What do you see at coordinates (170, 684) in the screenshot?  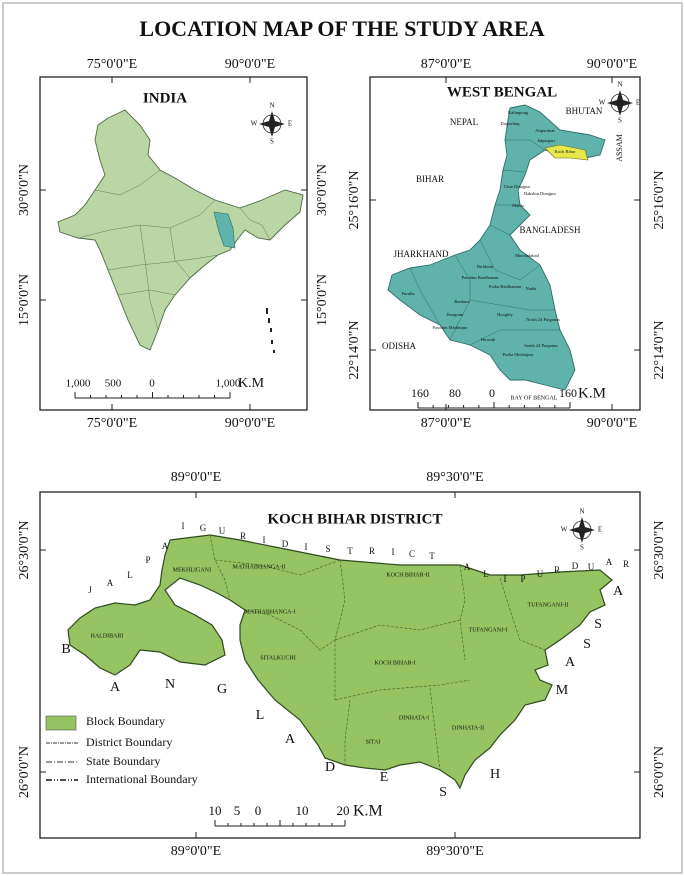 I see `boundary-letter: N` at bounding box center [170, 684].